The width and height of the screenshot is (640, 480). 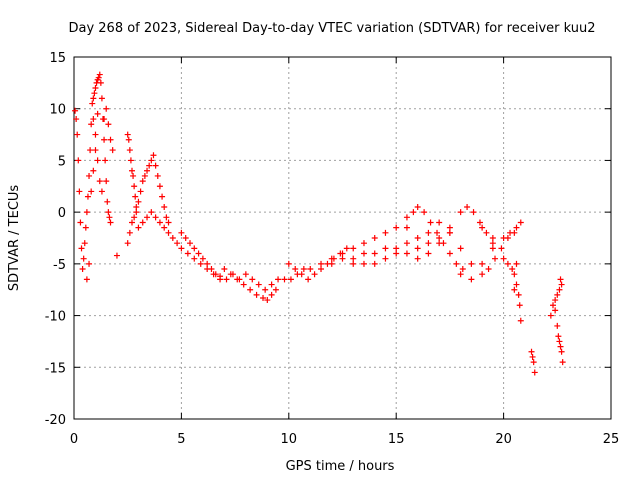 What do you see at coordinates (396, 439) in the screenshot?
I see `x-tick-label: 15` at bounding box center [396, 439].